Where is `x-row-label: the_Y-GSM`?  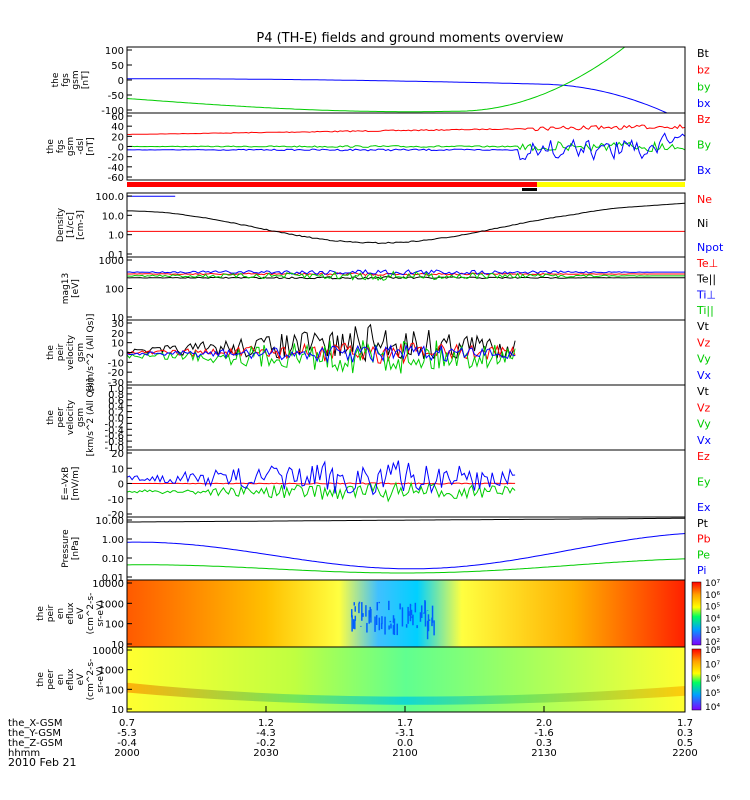 x-row-label: the_Y-GSM is located at coordinates (34, 733).